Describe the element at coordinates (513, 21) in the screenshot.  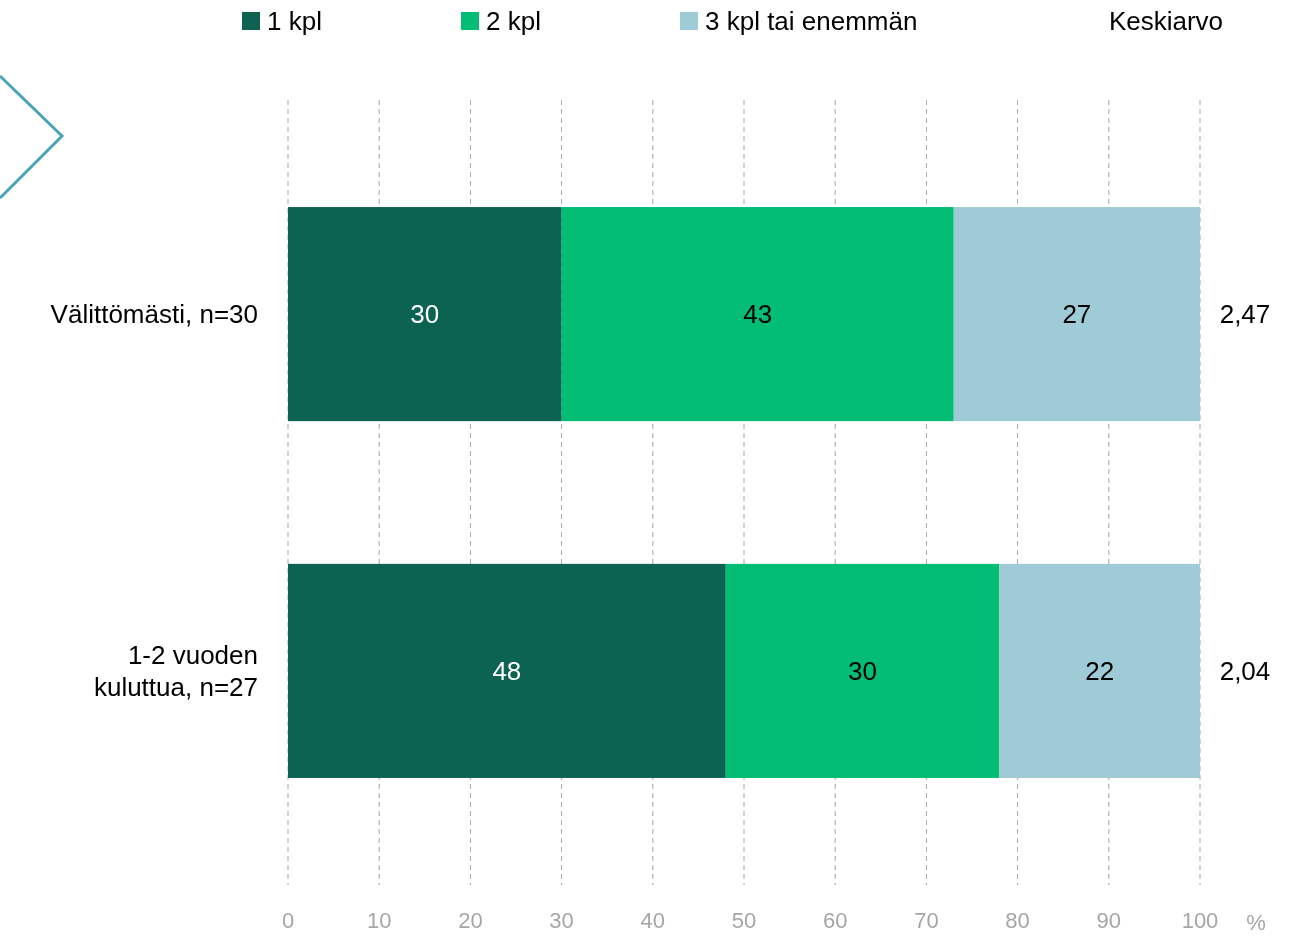
I see `legend-label: 2 kpl` at that location.